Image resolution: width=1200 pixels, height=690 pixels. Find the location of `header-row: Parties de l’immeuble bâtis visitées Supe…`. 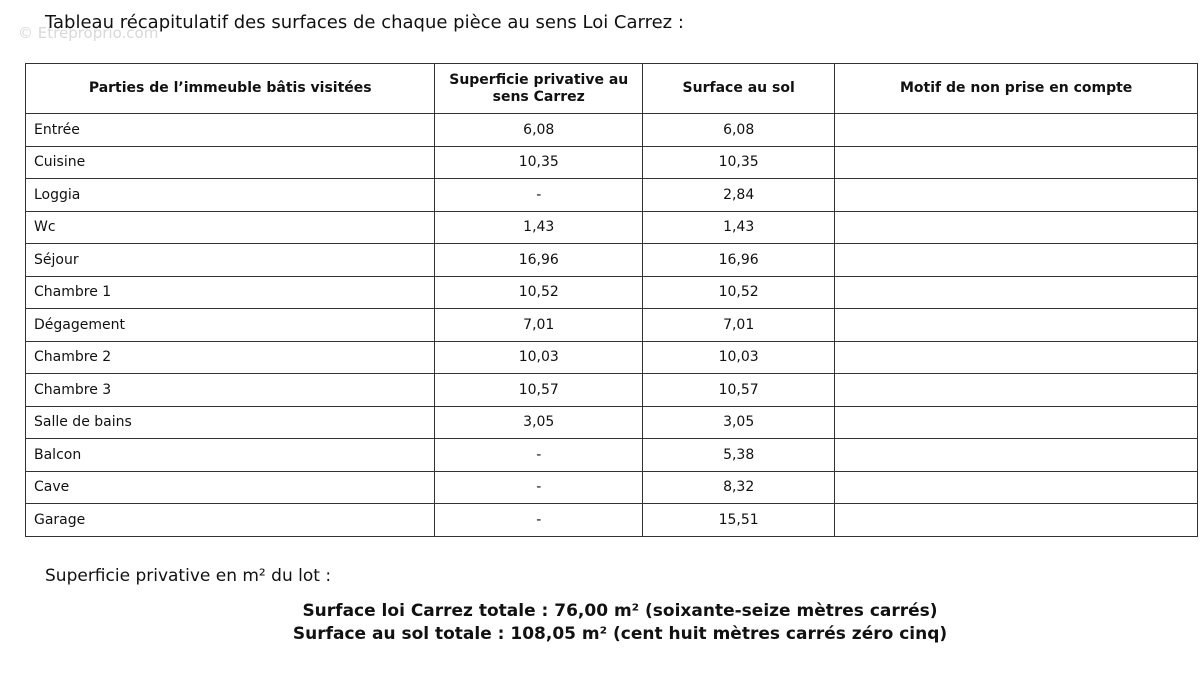

header-row: Parties de l’immeuble bâtis visitées Supe… is located at coordinates (611, 88).